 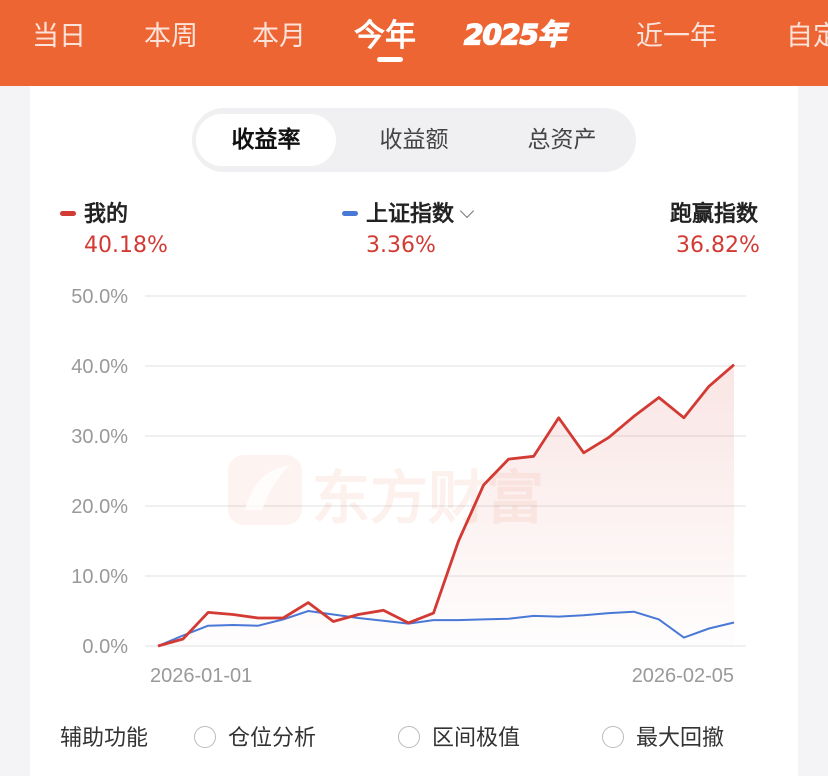 I want to click on legend-beat-value: 36.82%, so click(x=718, y=245).